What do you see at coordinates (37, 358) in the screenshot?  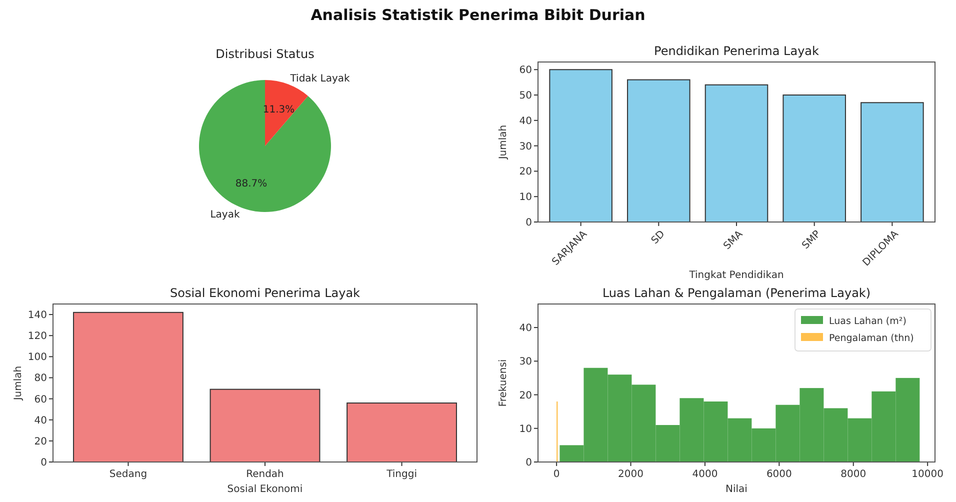 I see `y-tick-label: 100` at bounding box center [37, 358].